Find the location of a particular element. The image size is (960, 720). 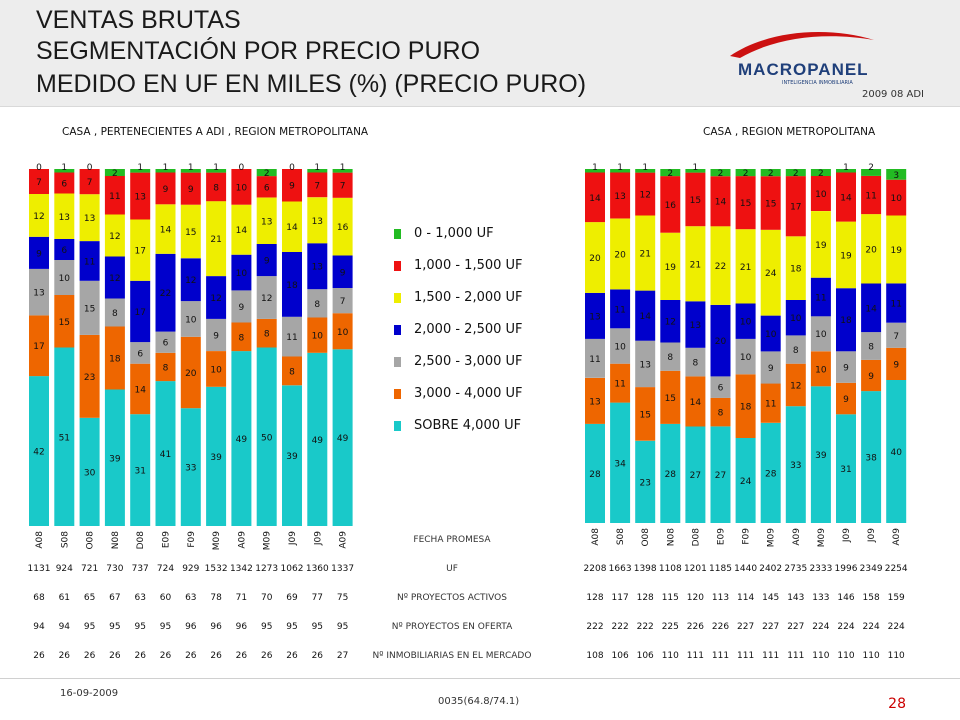

table-cell: 1108 is located at coordinates (670, 569).